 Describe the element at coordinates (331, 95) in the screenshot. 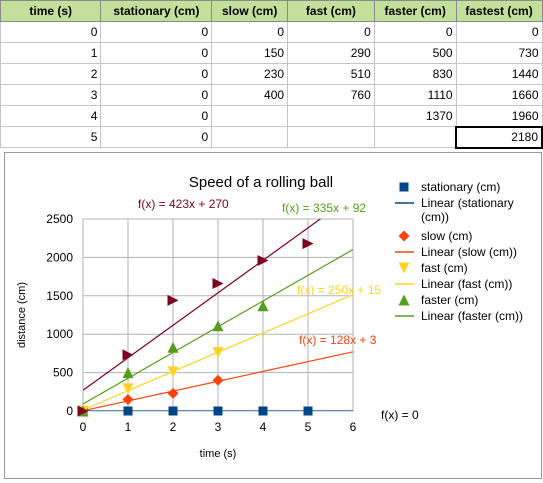

I see `cell: 760` at that location.